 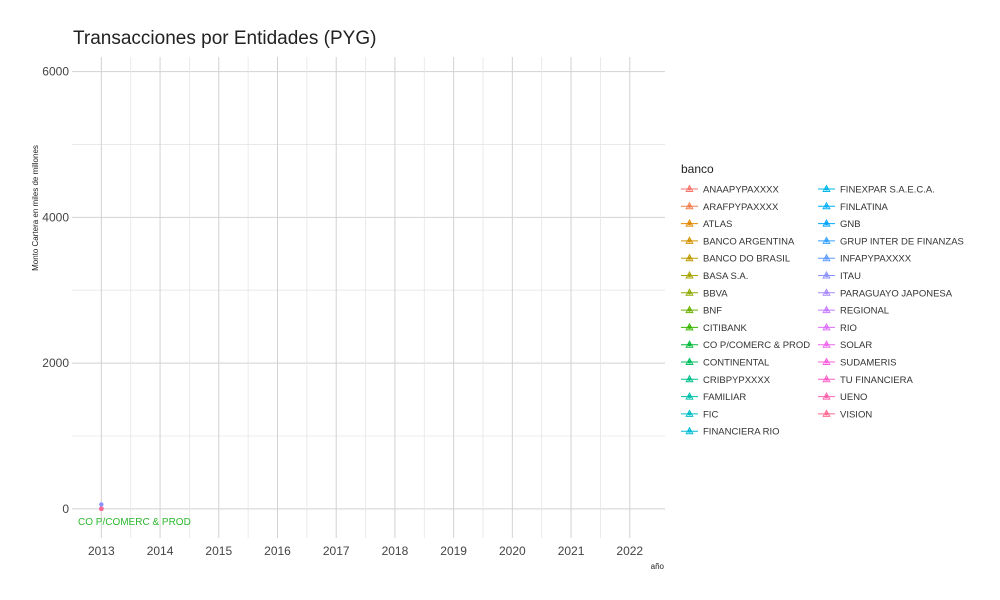 I want to click on legend-label: BANCO ARGENTINA, so click(x=749, y=241).